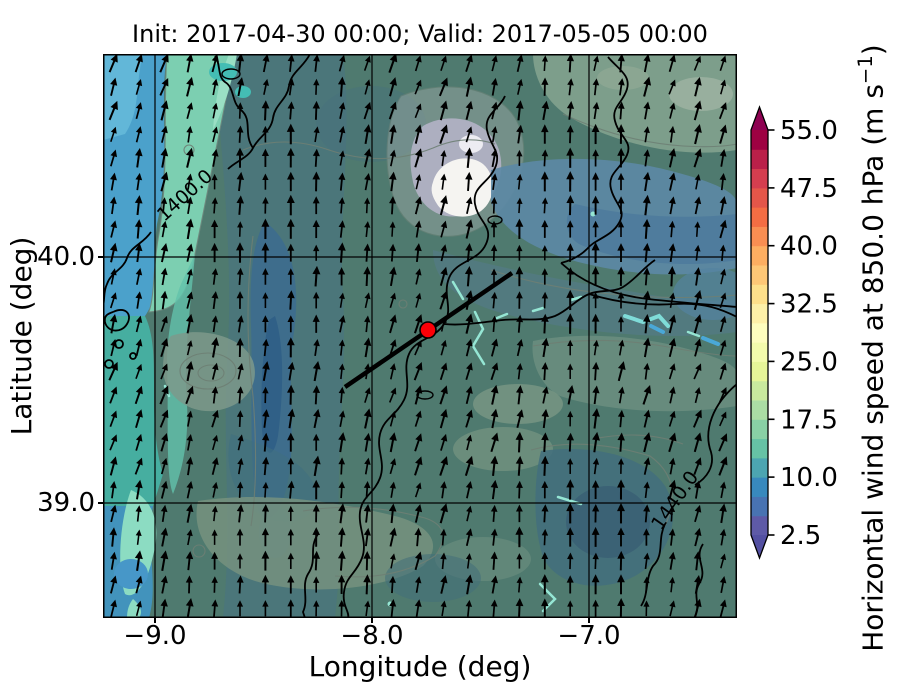  Describe the element at coordinates (651, 234) in the screenshot. I see `field-region` at that location.